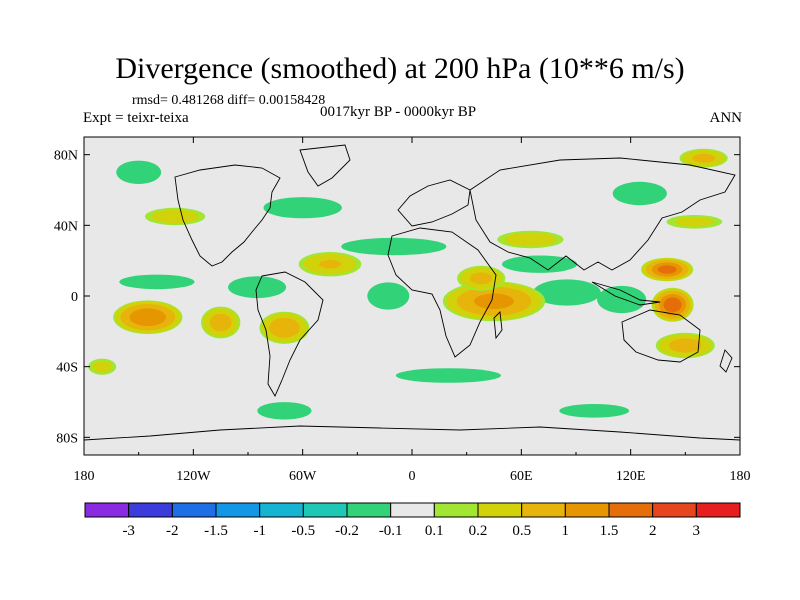  I want to click on colorbar-label: 1, so click(566, 531).